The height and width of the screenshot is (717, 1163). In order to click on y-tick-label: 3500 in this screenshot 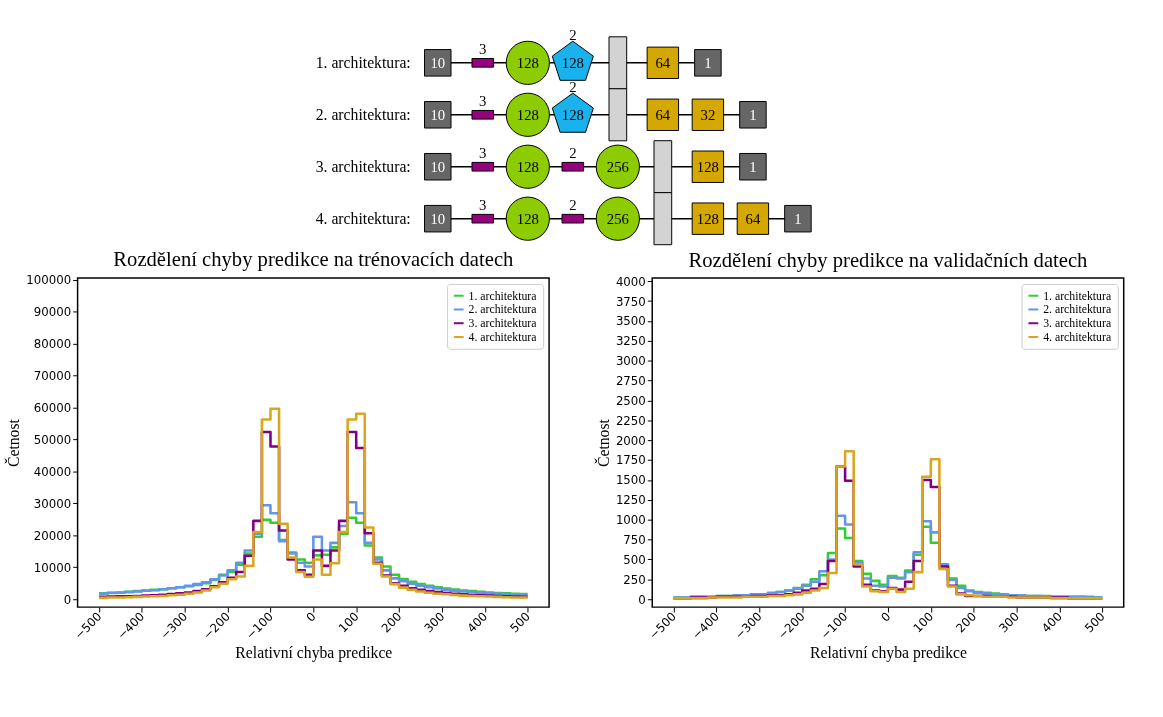, I will do `click(630, 321)`.